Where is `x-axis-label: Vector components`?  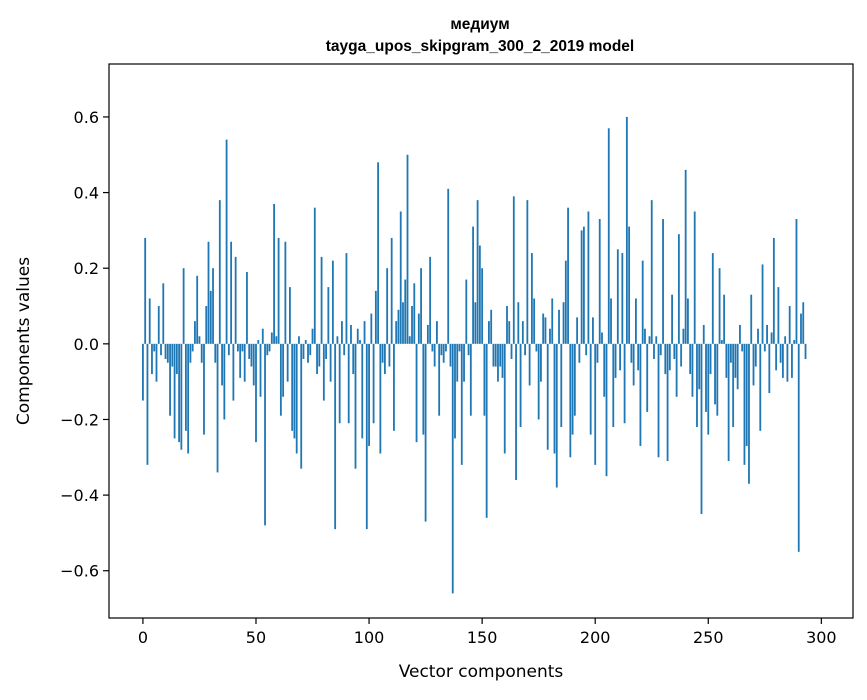 x-axis-label: Vector components is located at coordinates (481, 672).